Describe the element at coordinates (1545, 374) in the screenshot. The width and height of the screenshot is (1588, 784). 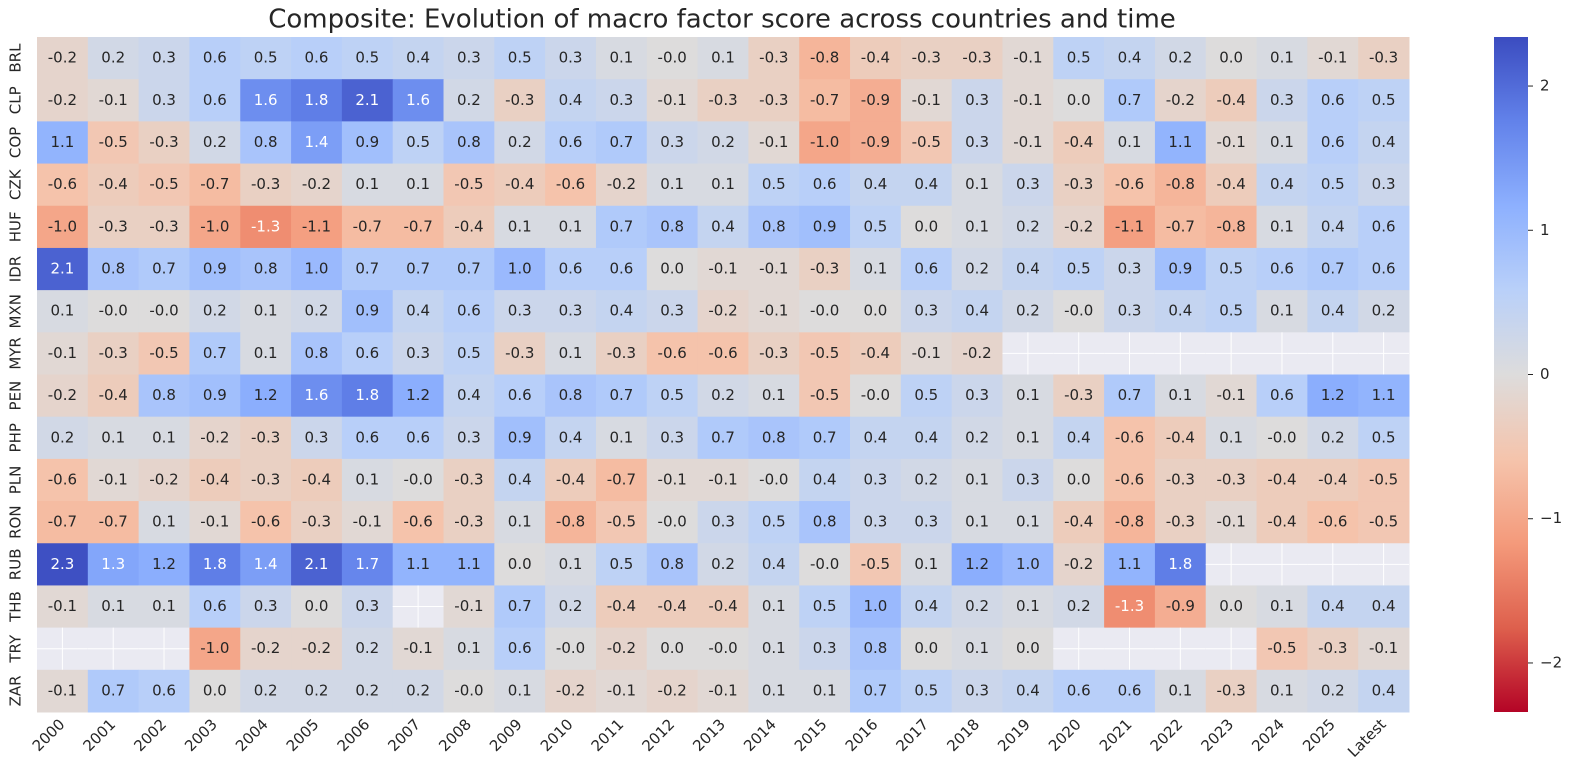
I see `colorbar-tick-label: 0` at that location.